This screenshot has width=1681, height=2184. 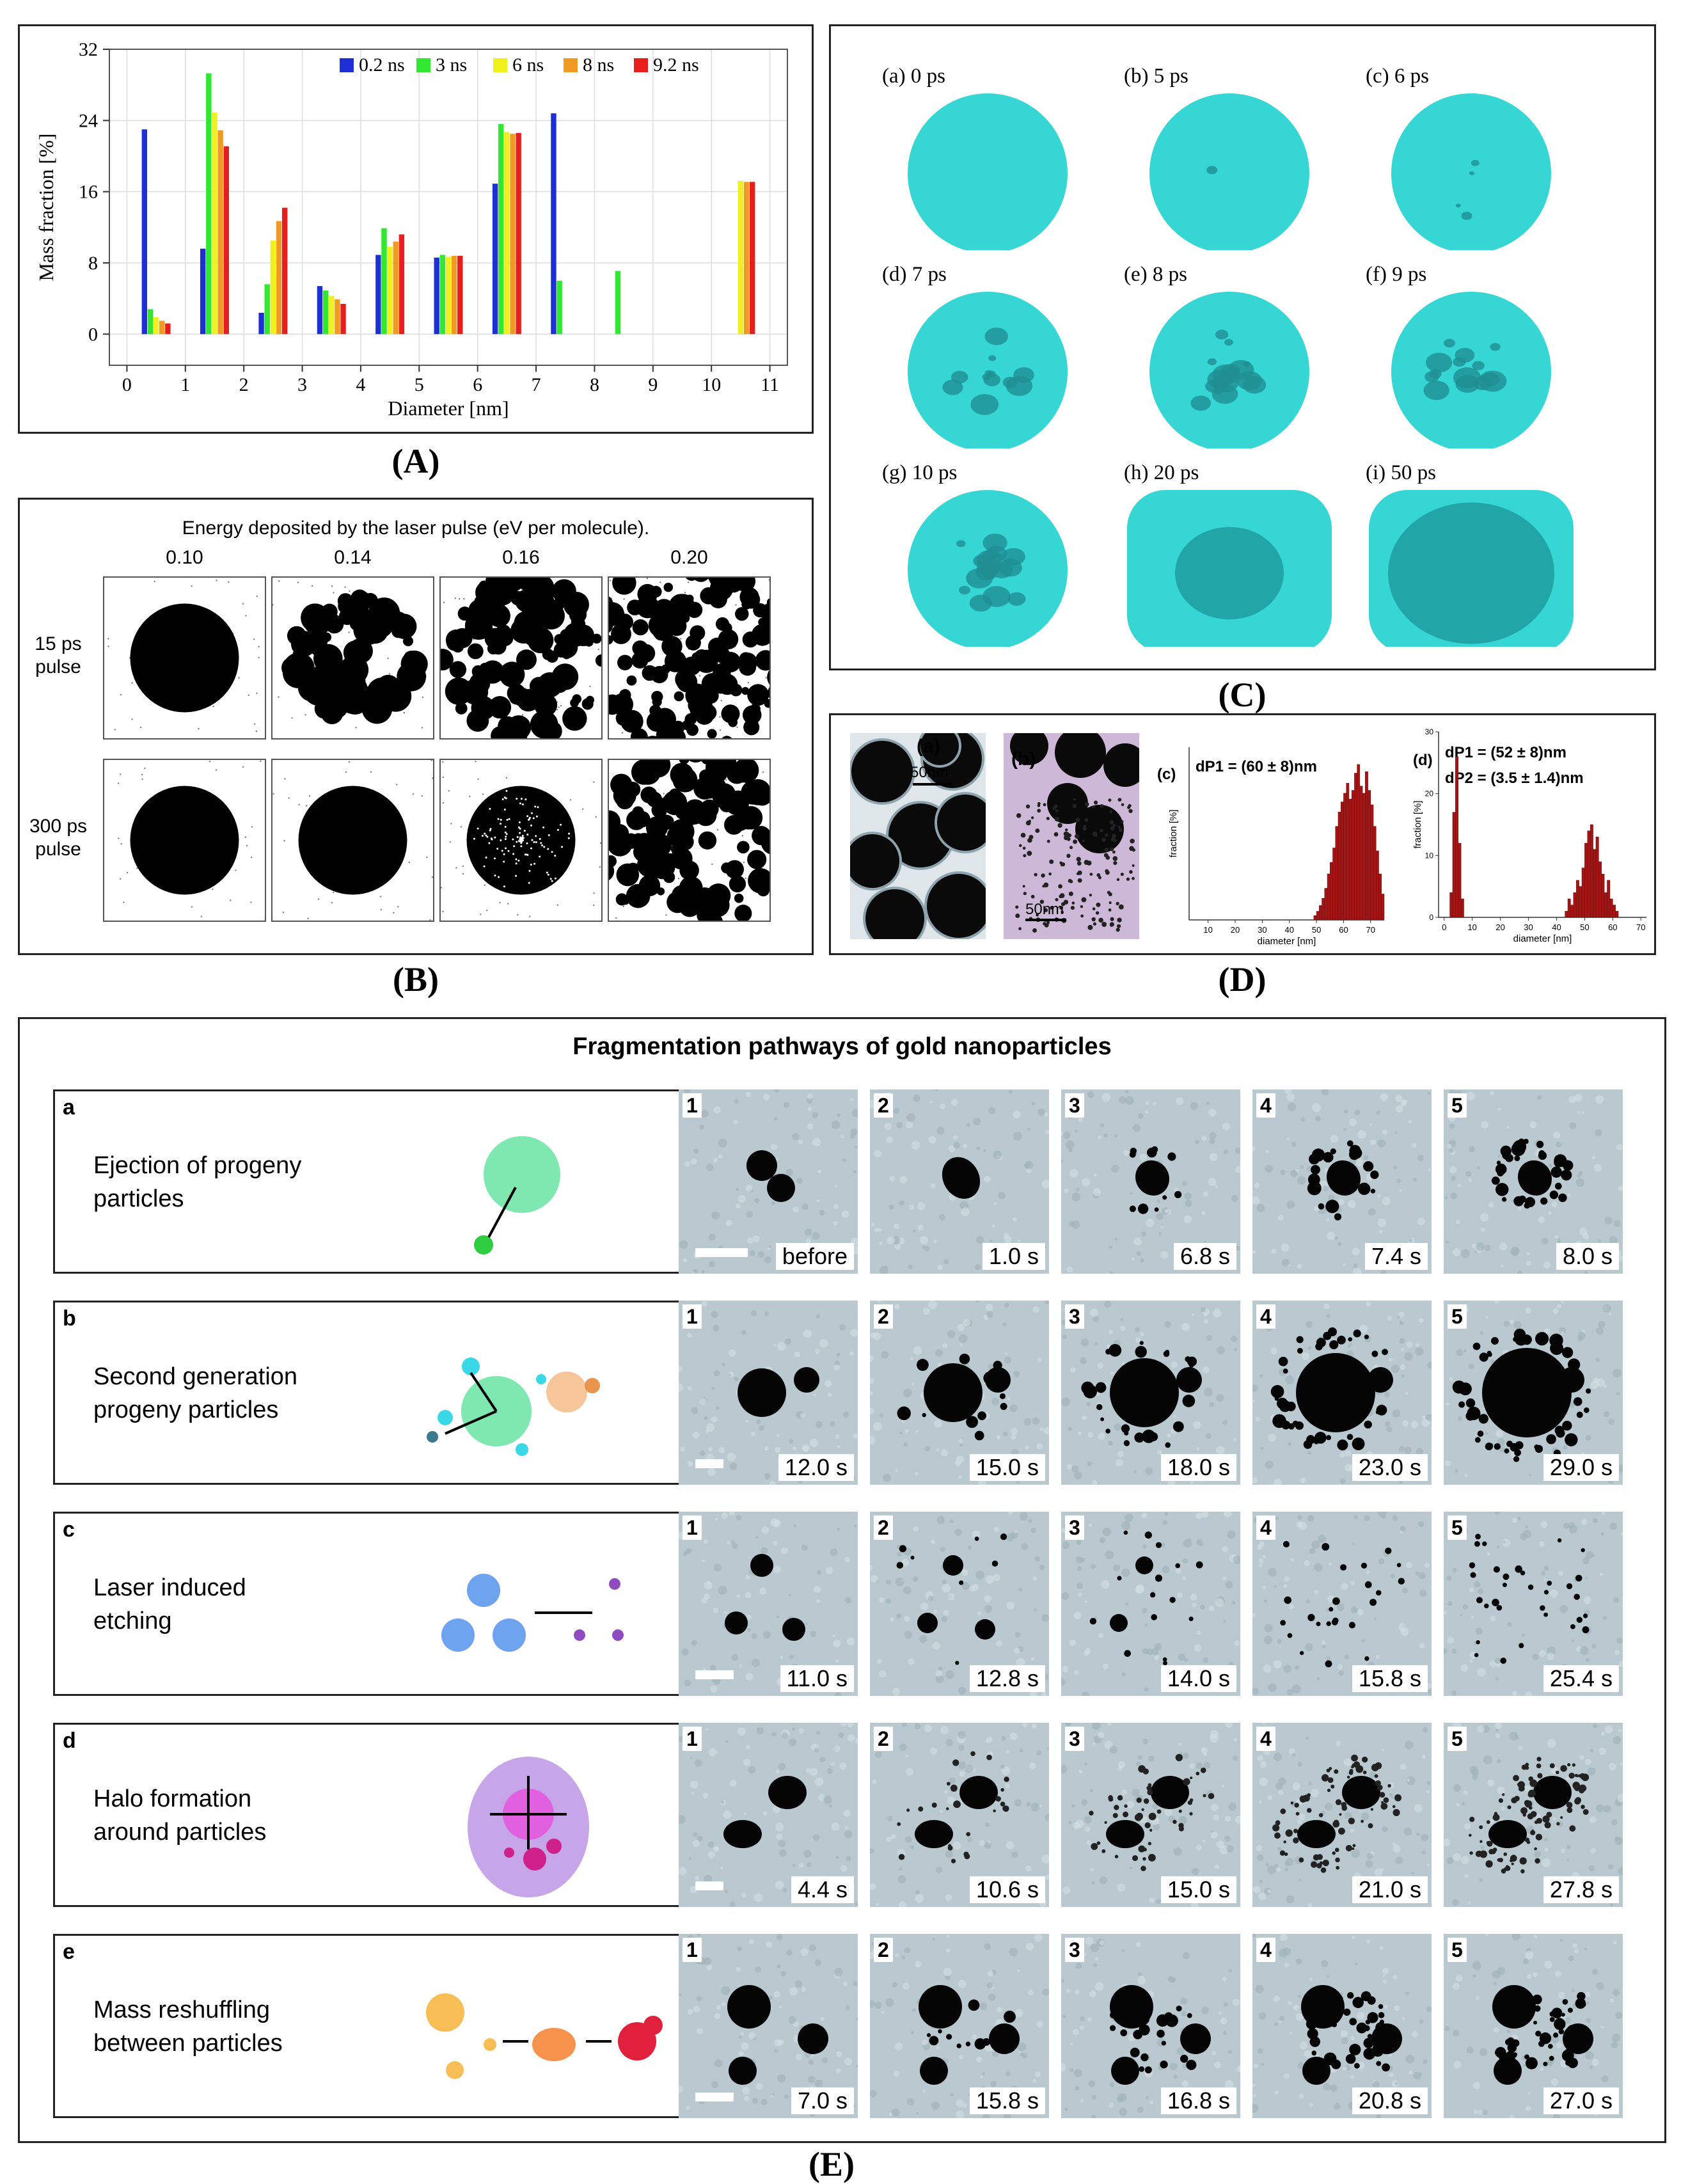 What do you see at coordinates (1287, 941) in the screenshot?
I see `x-axis-label: diameter [nm]` at bounding box center [1287, 941].